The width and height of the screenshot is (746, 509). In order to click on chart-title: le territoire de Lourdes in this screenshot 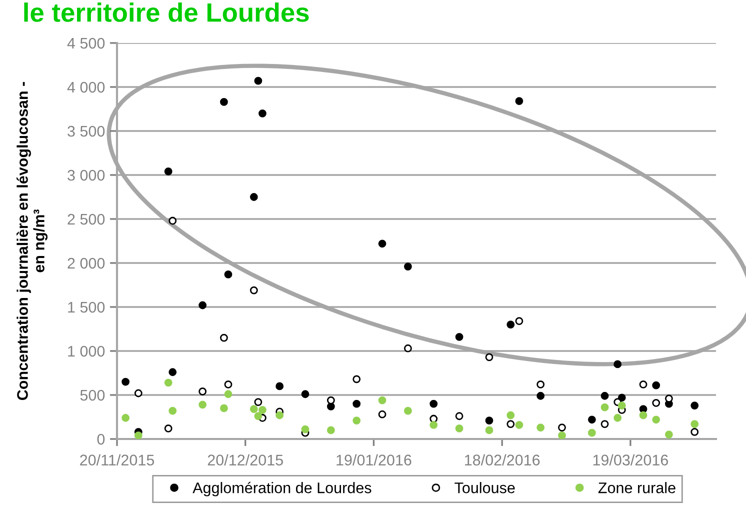, I will do `click(166, 12)`.